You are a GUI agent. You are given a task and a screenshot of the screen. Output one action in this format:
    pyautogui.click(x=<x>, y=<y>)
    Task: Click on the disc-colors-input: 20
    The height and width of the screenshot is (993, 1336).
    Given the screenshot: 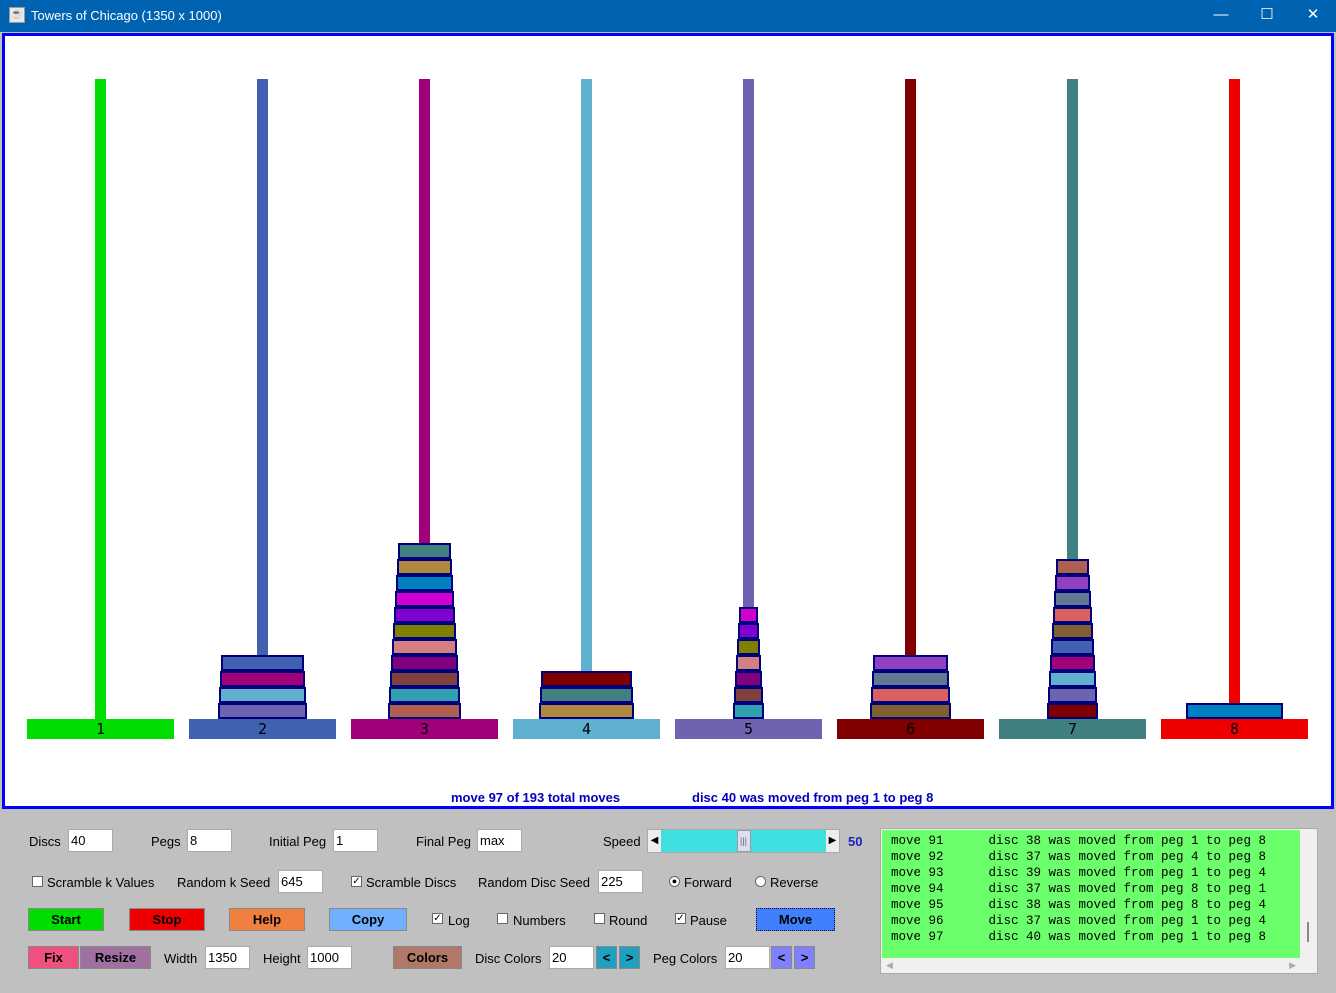 What is the action you would take?
    pyautogui.click(x=571, y=957)
    